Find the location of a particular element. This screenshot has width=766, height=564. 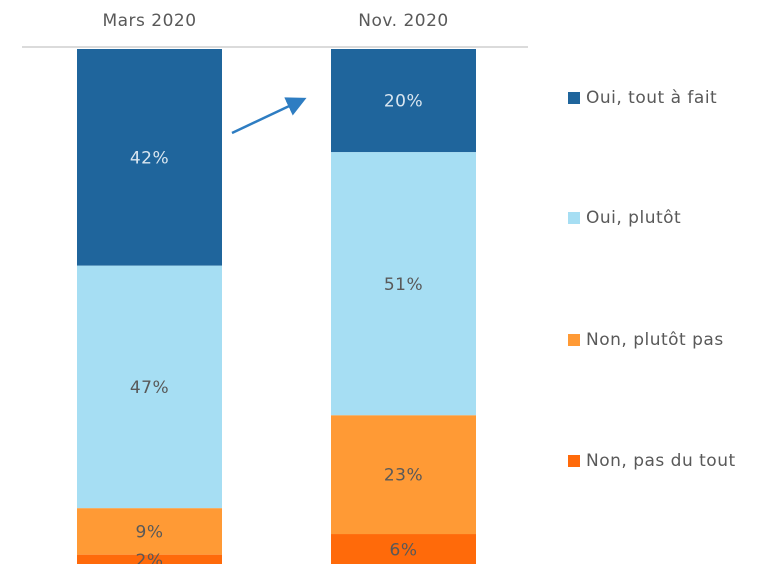

value-label: 42% is located at coordinates (149, 158).